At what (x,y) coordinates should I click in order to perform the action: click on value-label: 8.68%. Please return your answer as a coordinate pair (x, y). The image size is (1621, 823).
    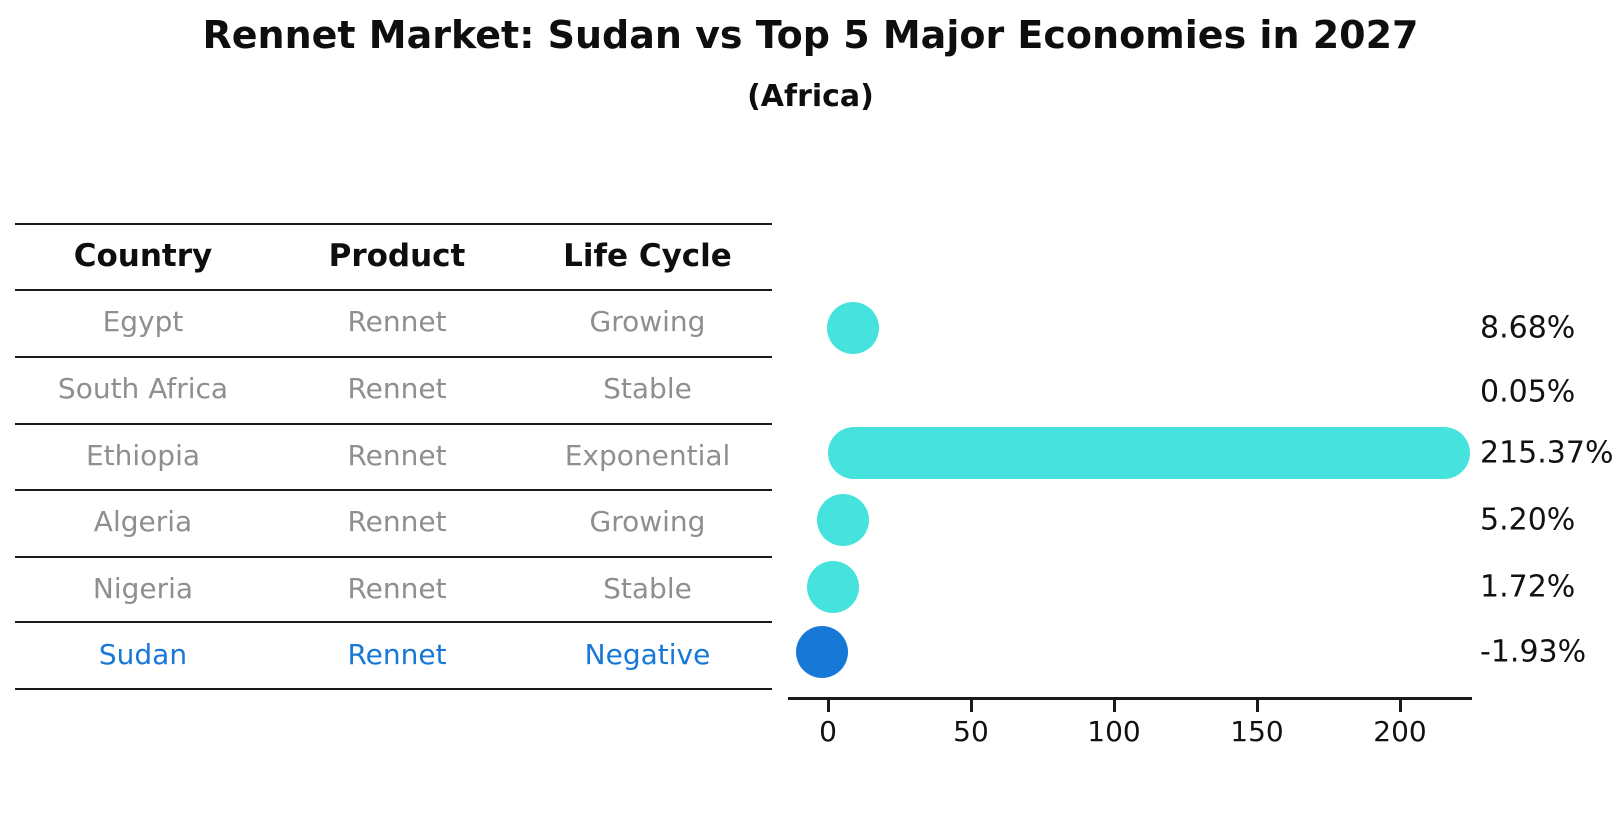
    Looking at the image, I should click on (1528, 328).